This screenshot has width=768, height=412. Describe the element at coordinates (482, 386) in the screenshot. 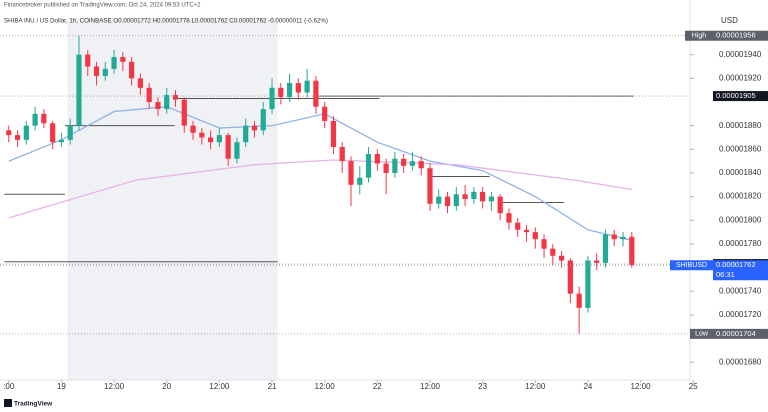

I see `x-tick-label: 23` at that location.